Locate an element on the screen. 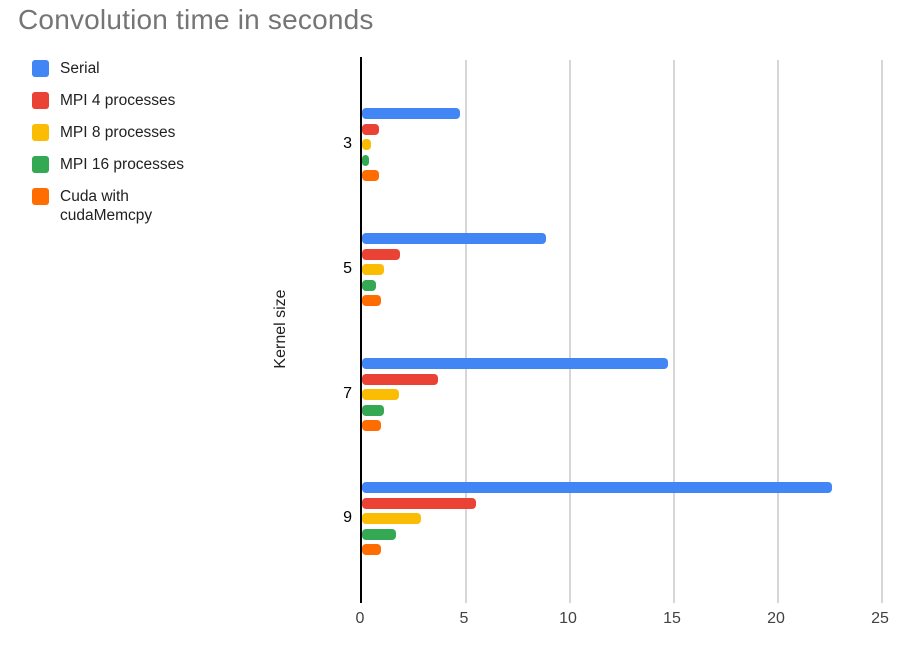 Image resolution: width=912 pixels, height=646 pixels. y-axis-title: Kernel size is located at coordinates (280, 329).